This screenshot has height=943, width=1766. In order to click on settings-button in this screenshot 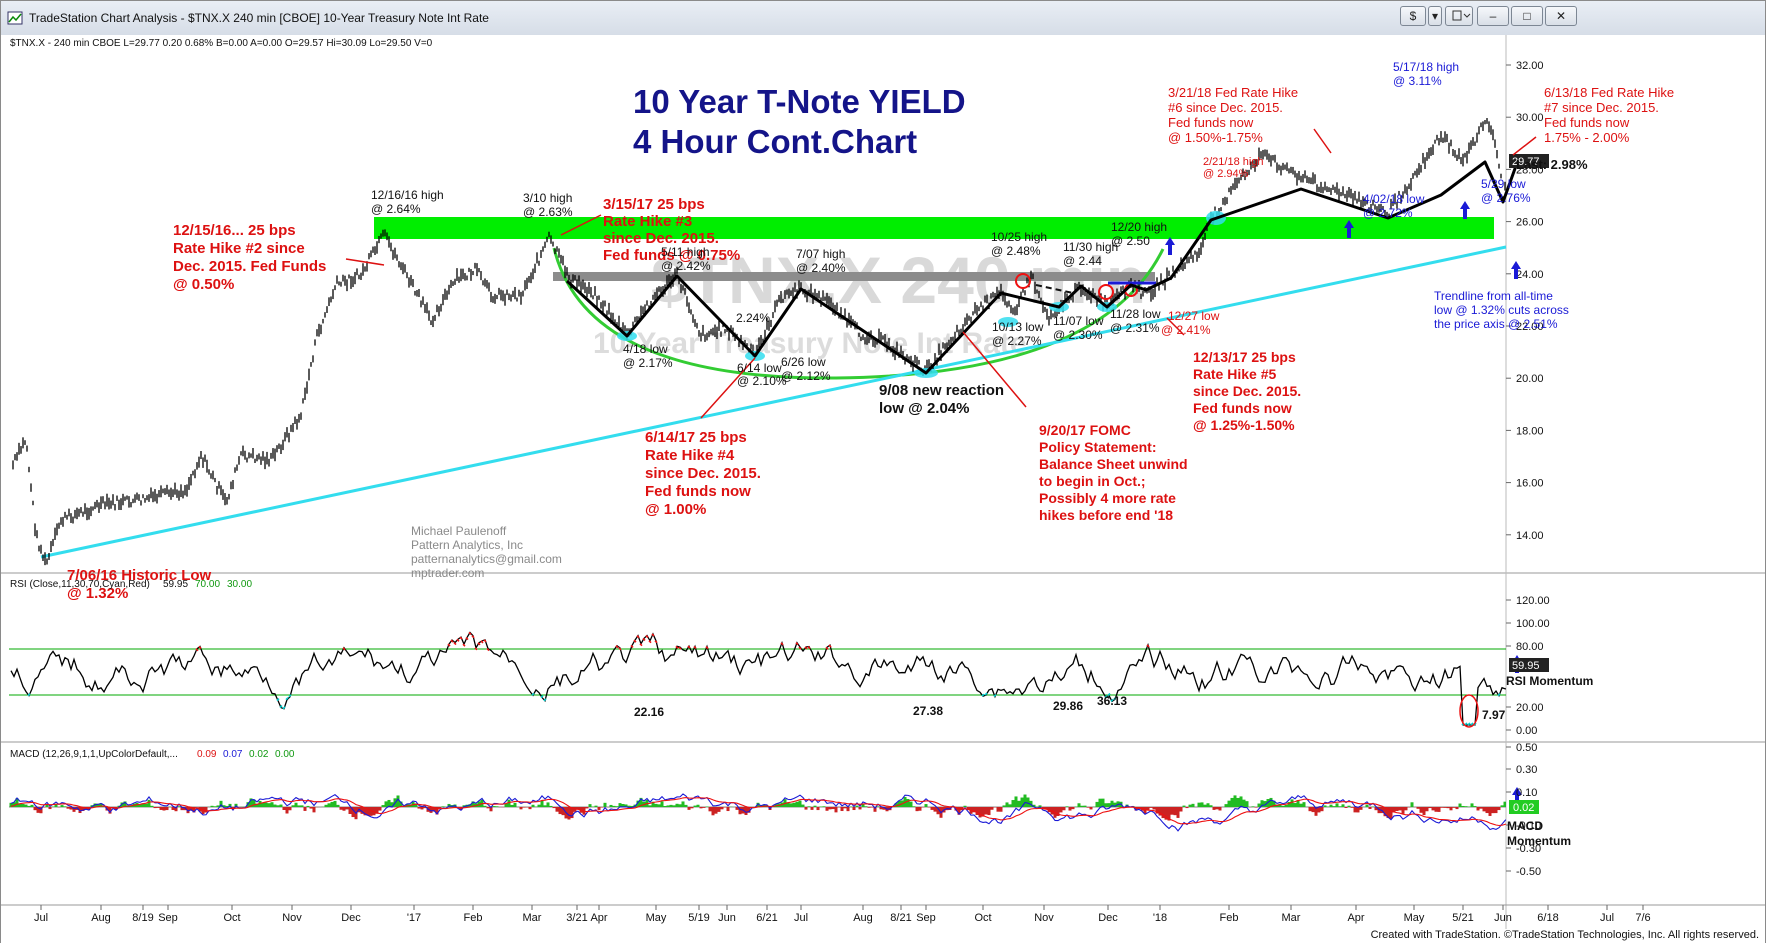, I will do `click(1459, 16)`.